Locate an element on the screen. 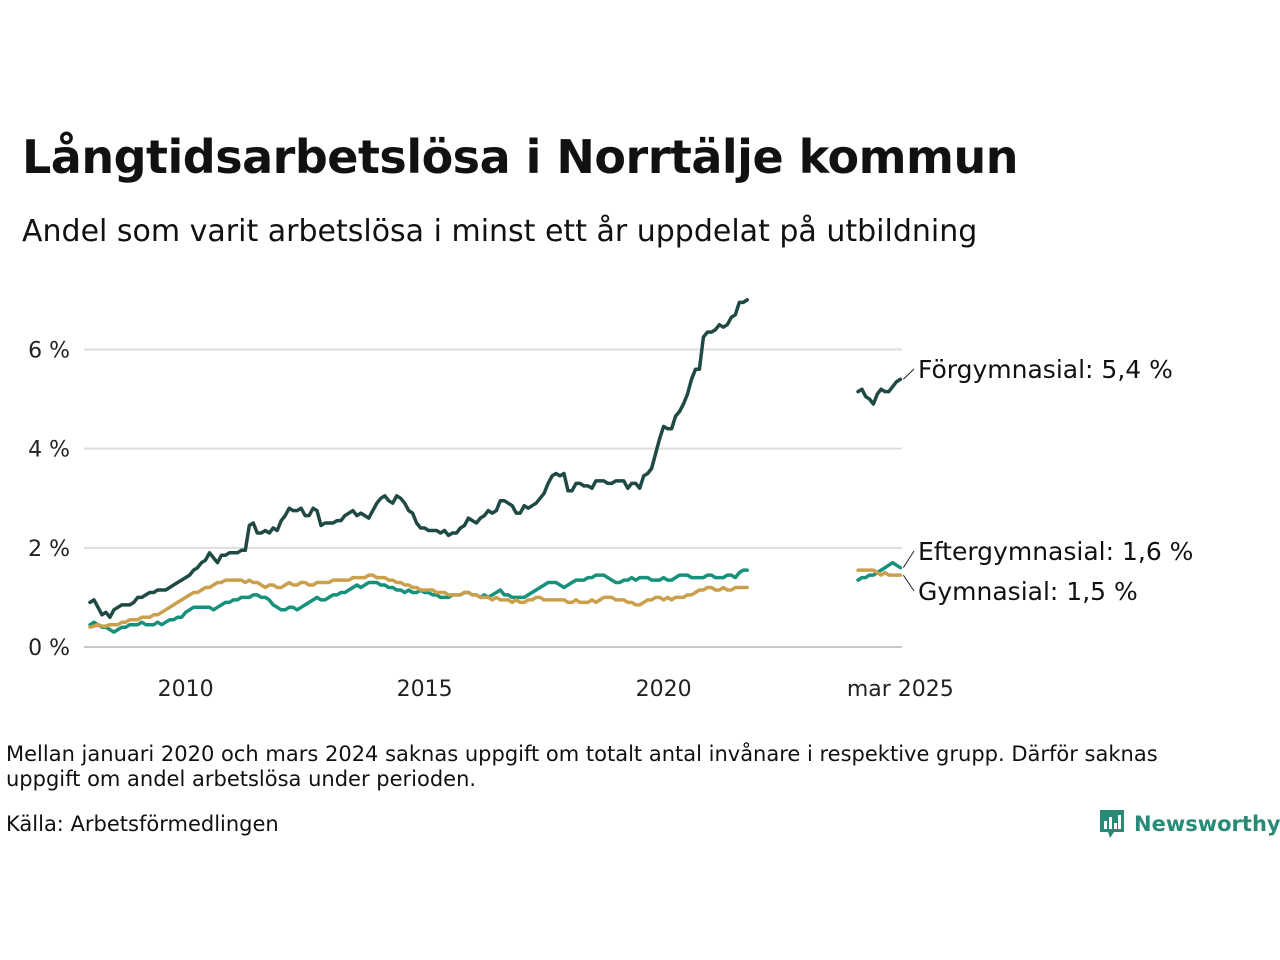 The image size is (1280, 960). y-tick-label: 6 % is located at coordinates (49, 351).